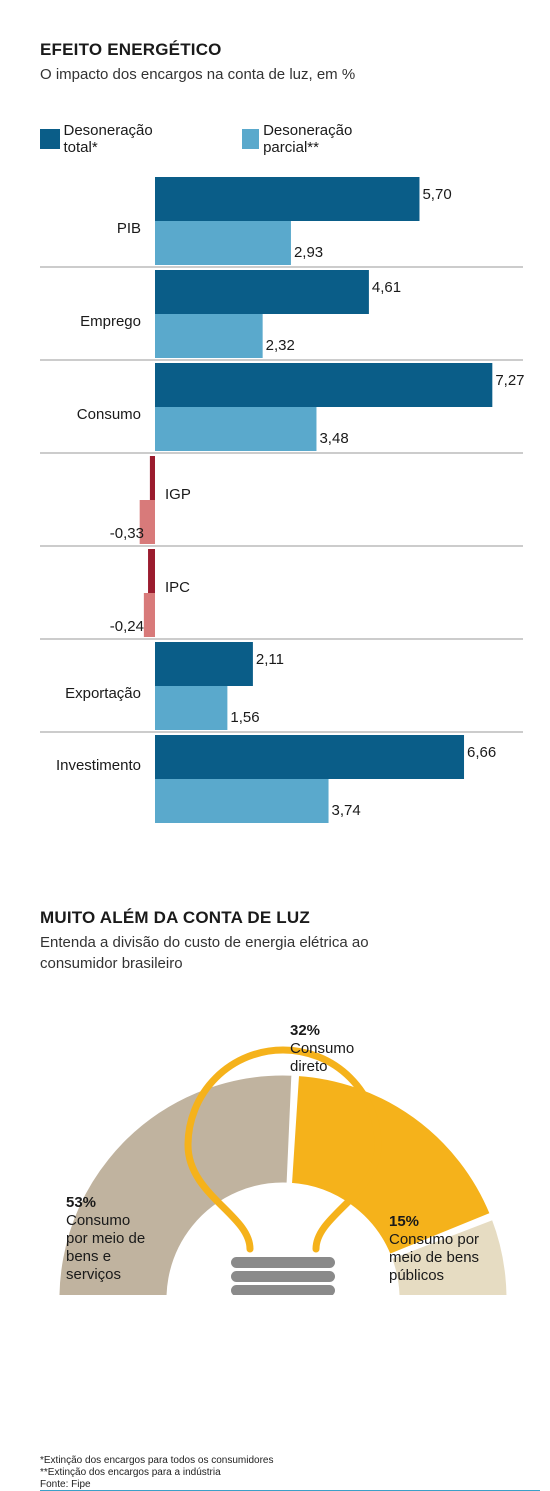 The width and height of the screenshot is (550, 1491). Describe the element at coordinates (309, 1066) in the screenshot. I see `pie-label-direct-line2: direto` at that location.